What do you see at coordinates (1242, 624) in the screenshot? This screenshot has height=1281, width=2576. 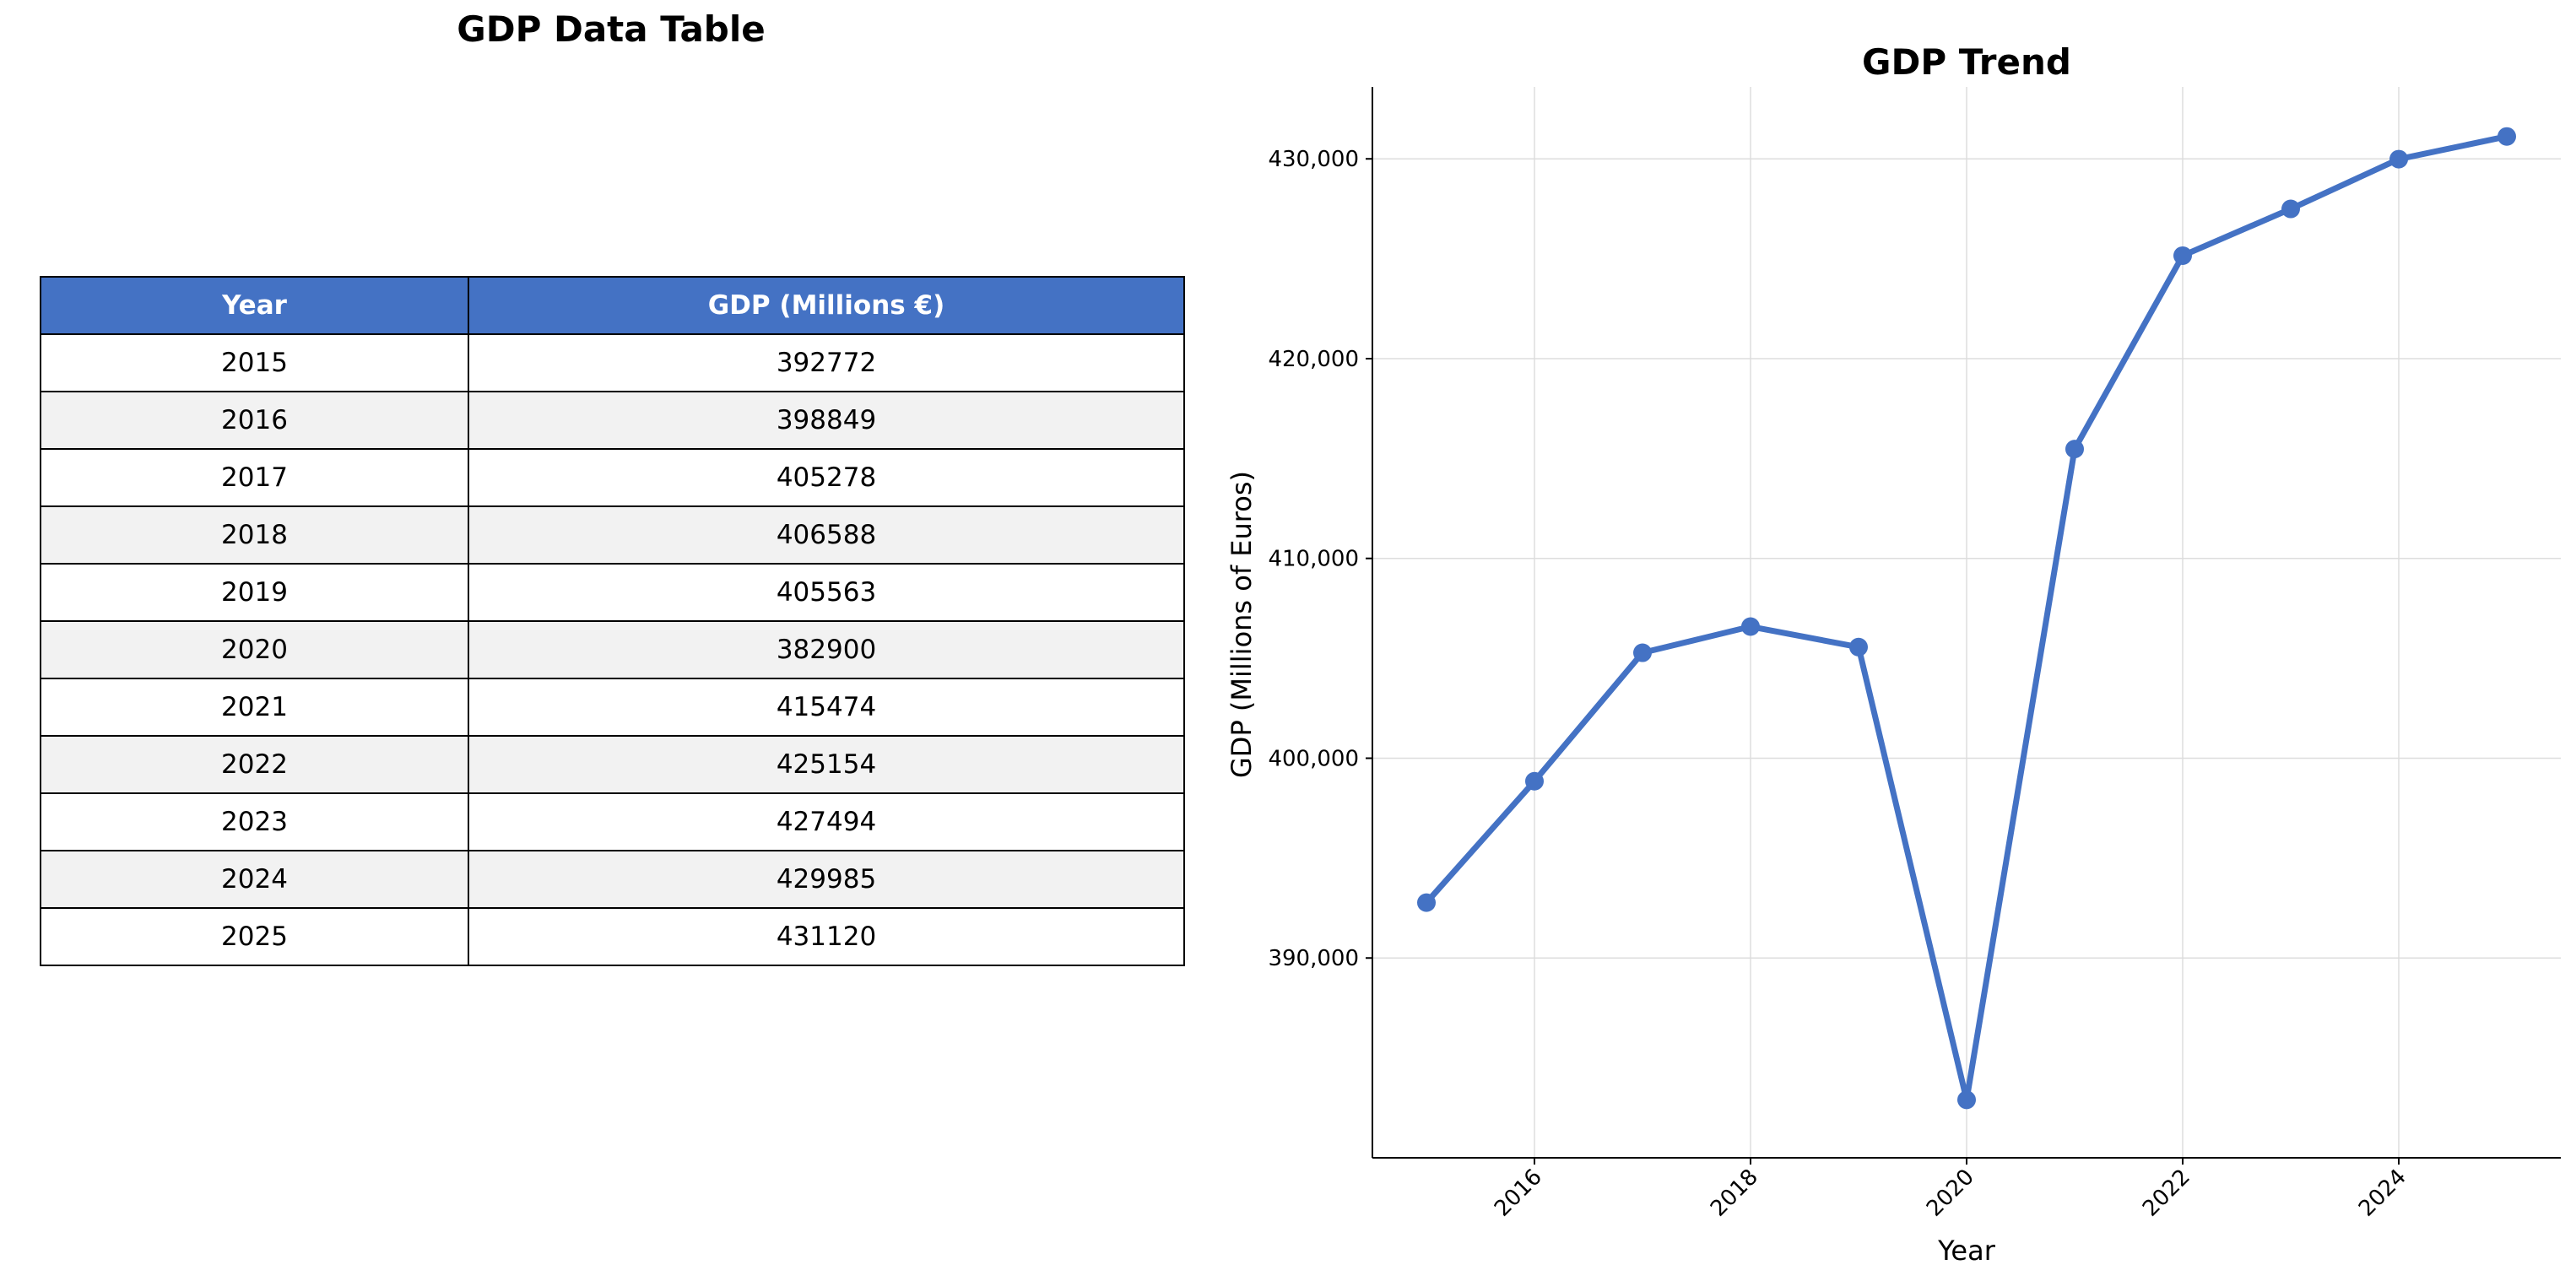 I see `y-axis-label: GDP (Millions of Euros)` at bounding box center [1242, 624].